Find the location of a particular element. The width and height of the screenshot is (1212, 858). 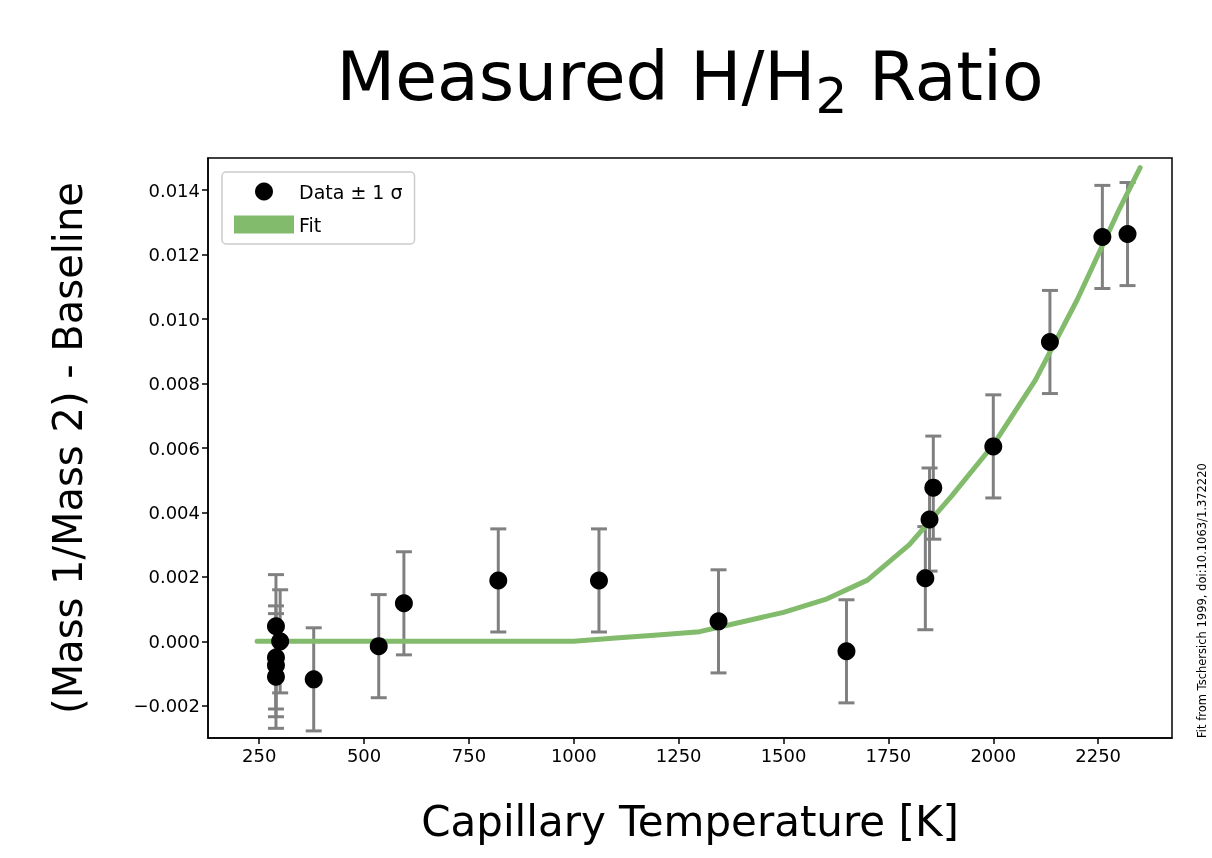

y-tick-label: −0.002 is located at coordinates (166, 706).